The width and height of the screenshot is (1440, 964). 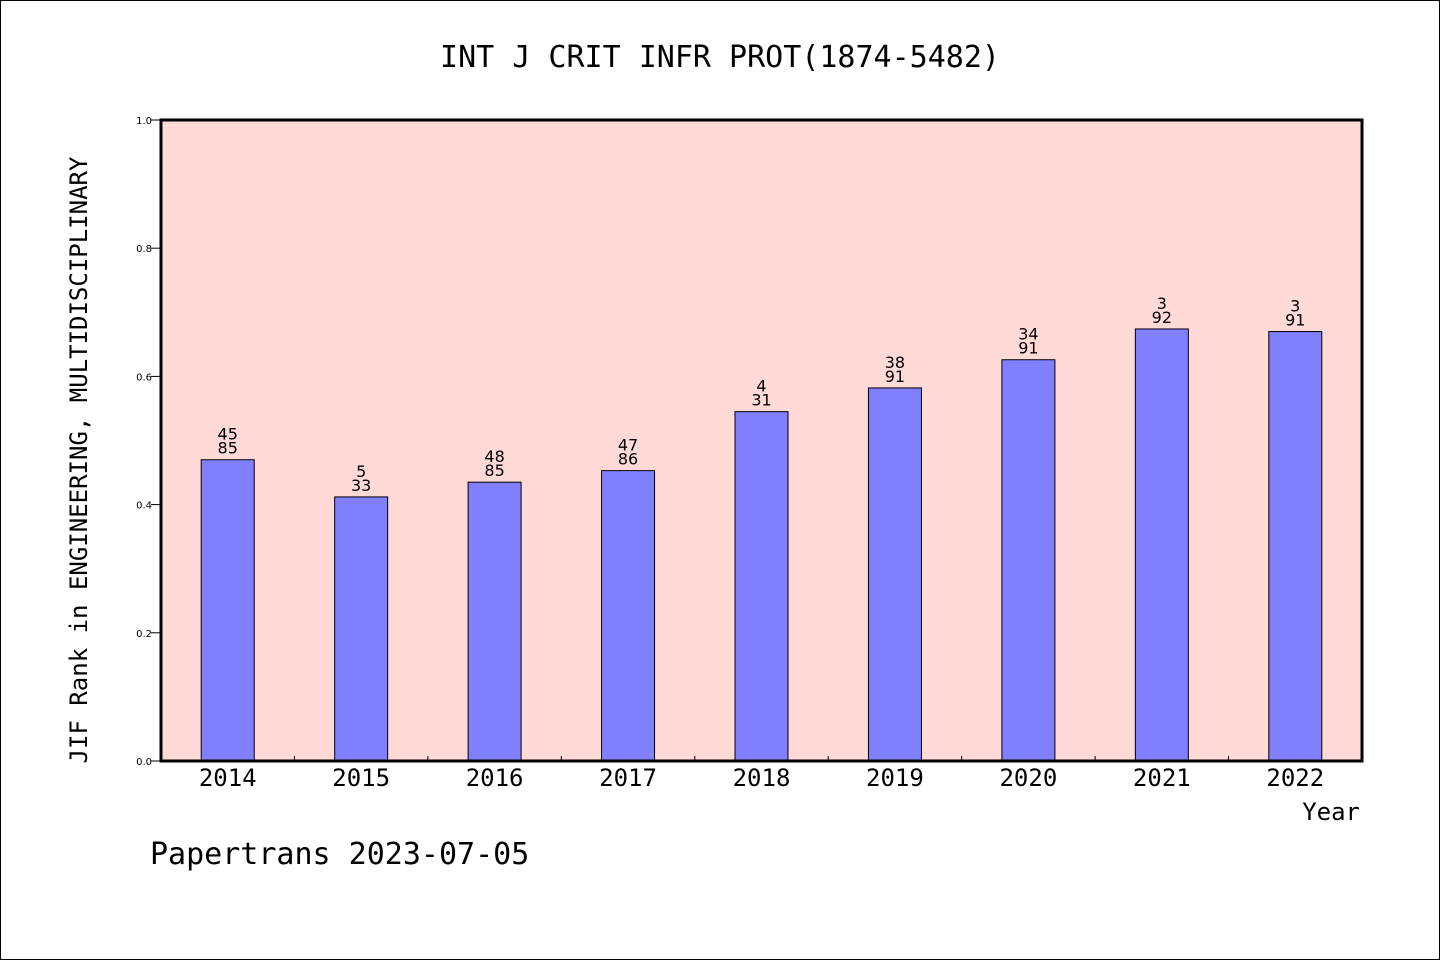 I want to click on x-tick-label-2018: 2018, so click(x=762, y=778).